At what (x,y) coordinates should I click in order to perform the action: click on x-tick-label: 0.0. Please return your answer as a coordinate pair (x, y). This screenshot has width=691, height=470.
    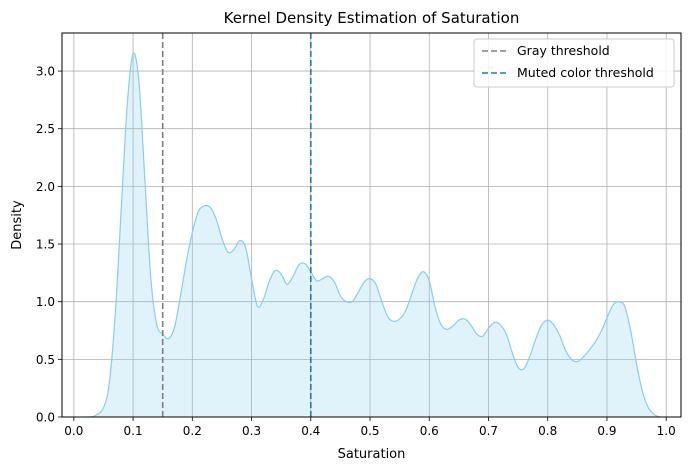
    Looking at the image, I should click on (73, 431).